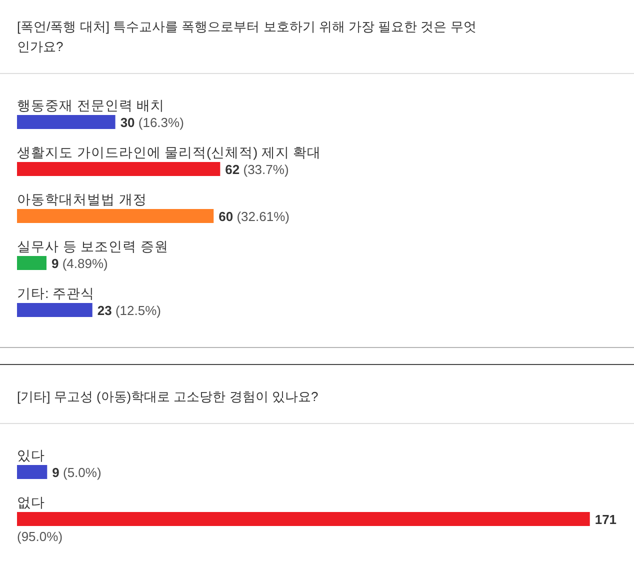  I want to click on y-tick-label: 생활지도 가이드라인에 물리적(신체적) 제지 확대, so click(169, 152).